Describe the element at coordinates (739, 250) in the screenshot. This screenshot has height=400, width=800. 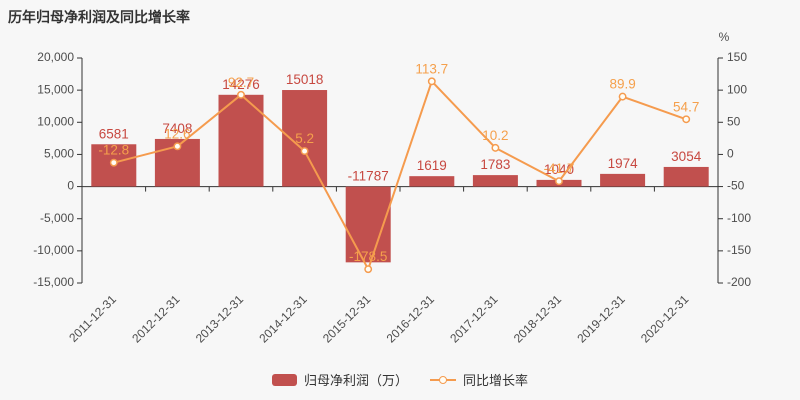
I see `right-axis-tick-label: -150` at that location.